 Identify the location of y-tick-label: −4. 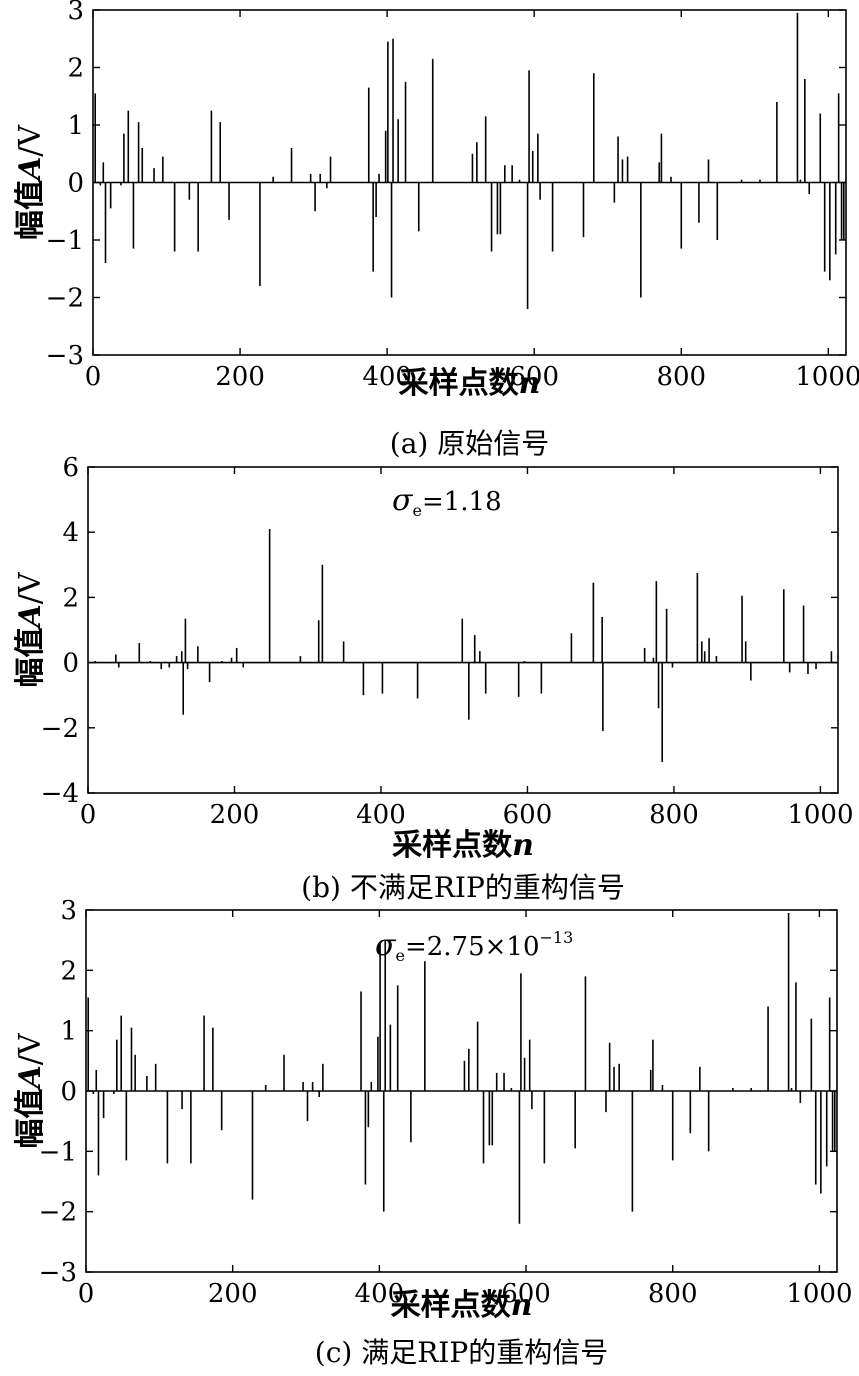
(60, 794).